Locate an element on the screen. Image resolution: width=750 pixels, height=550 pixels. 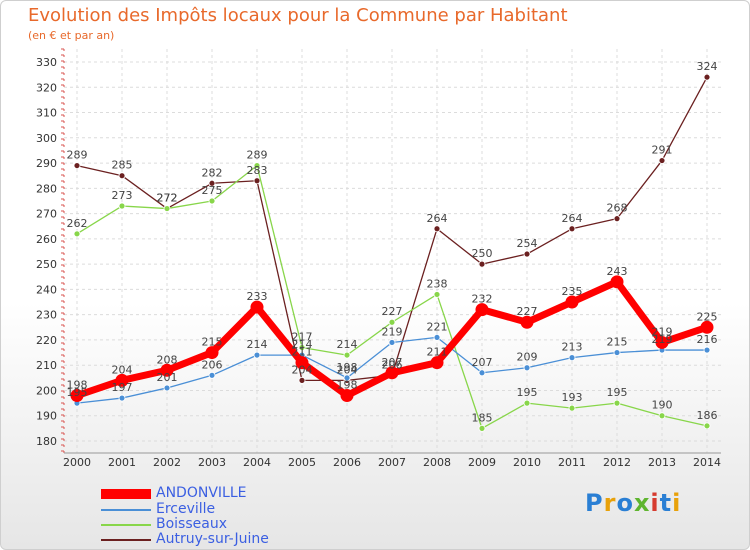
data-label-erceville-2003: 206 is located at coordinates (212, 364).